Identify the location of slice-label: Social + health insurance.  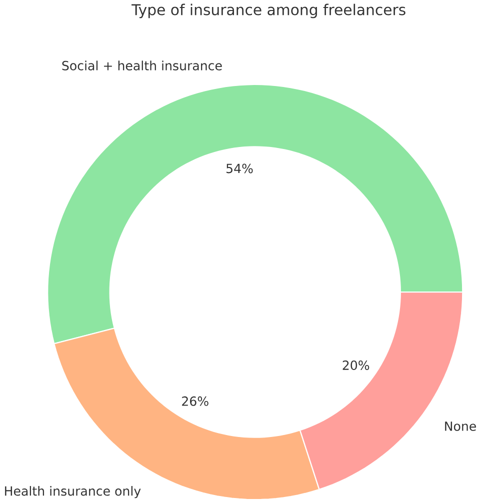
(142, 65).